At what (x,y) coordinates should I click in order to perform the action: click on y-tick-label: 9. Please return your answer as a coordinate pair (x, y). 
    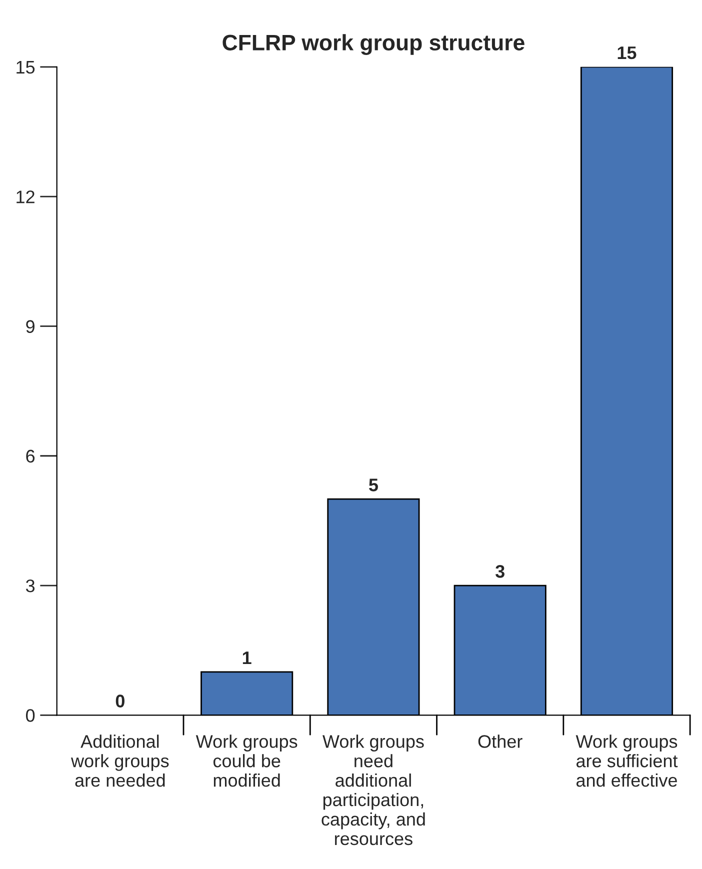
    Looking at the image, I should click on (30, 326).